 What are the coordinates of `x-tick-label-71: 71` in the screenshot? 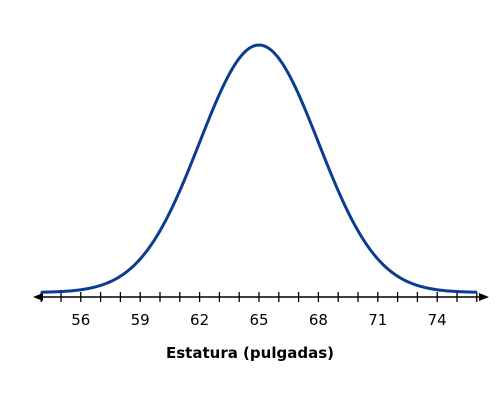 It's located at (377, 320).